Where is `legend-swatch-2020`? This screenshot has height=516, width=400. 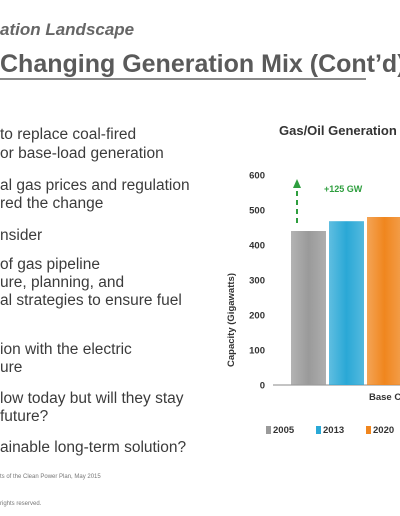 legend-swatch-2020 is located at coordinates (368, 430).